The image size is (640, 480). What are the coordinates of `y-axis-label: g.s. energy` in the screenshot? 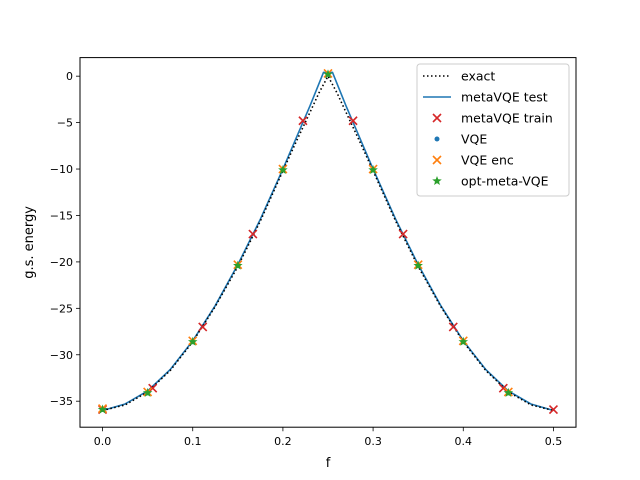 It's located at (29, 242).